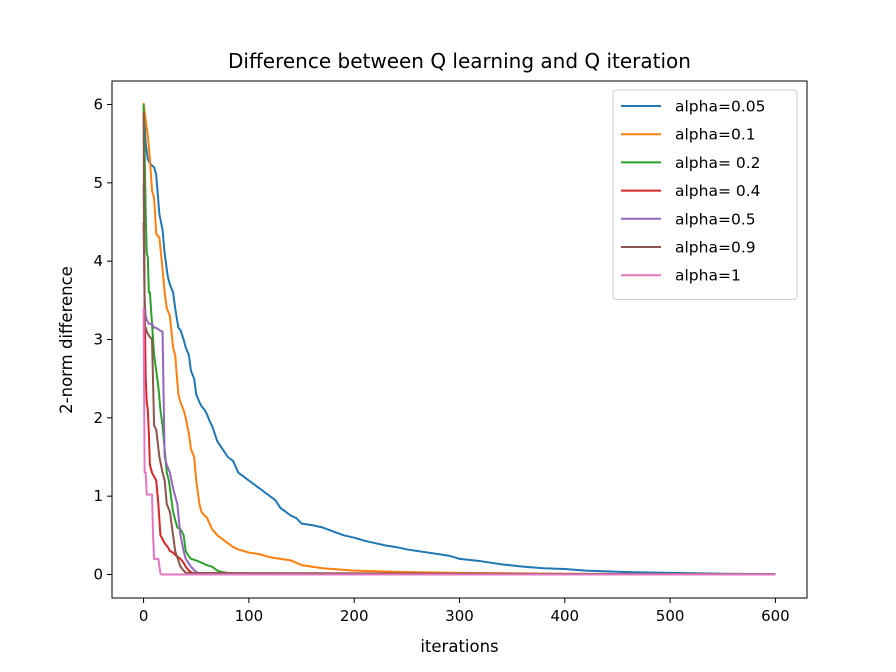 The width and height of the screenshot is (896, 672). I want to click on x-tick-label-0: 0, so click(144, 616).